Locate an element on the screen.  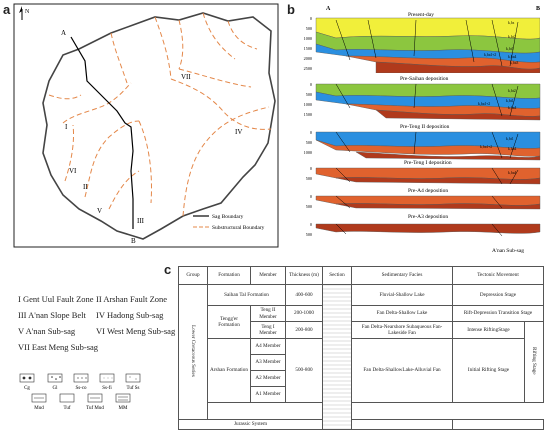
rifting-stage: Rifting Stage is located at coordinates (534, 361).